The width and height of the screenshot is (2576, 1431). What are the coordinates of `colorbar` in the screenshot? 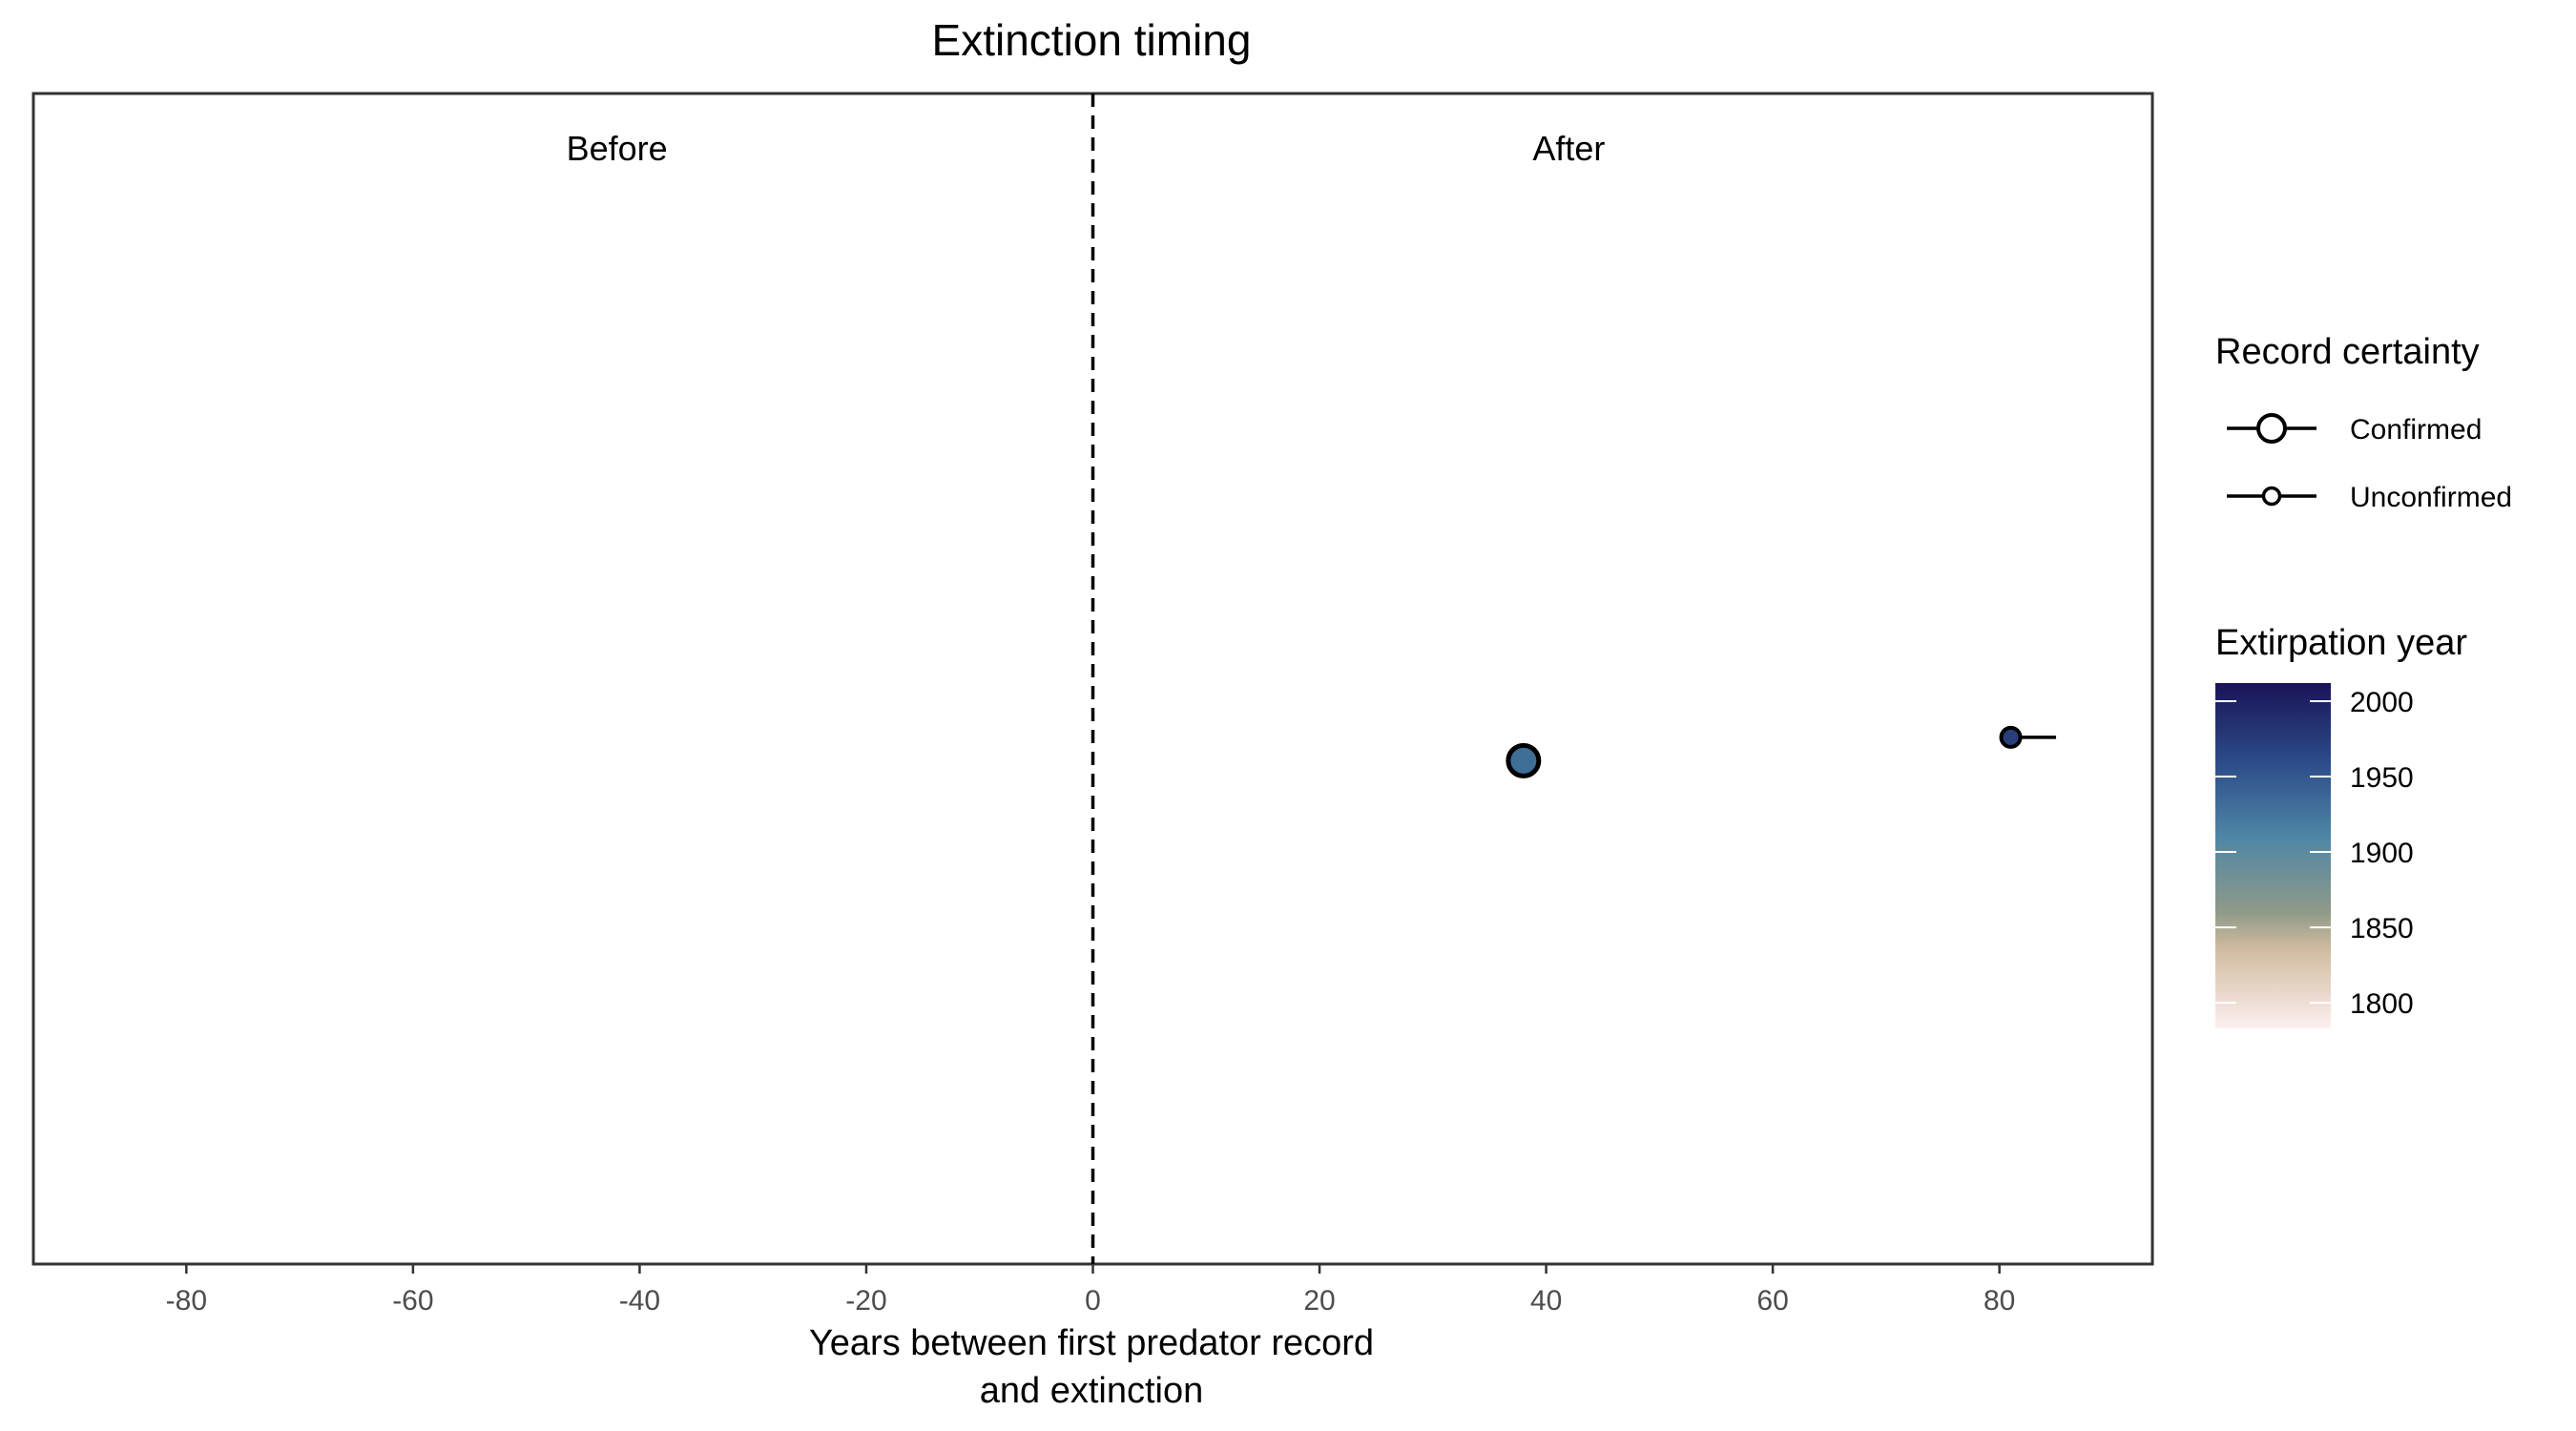 It's located at (2273, 855).